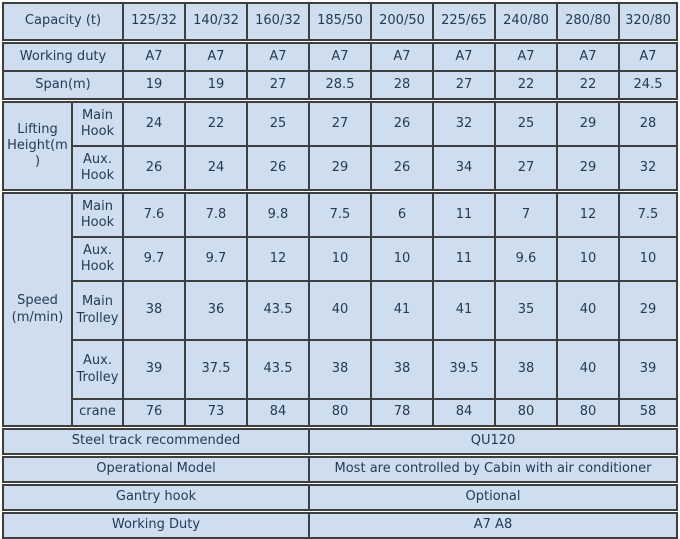 The height and width of the screenshot is (539, 680). I want to click on footer-value: Optional, so click(493, 497).